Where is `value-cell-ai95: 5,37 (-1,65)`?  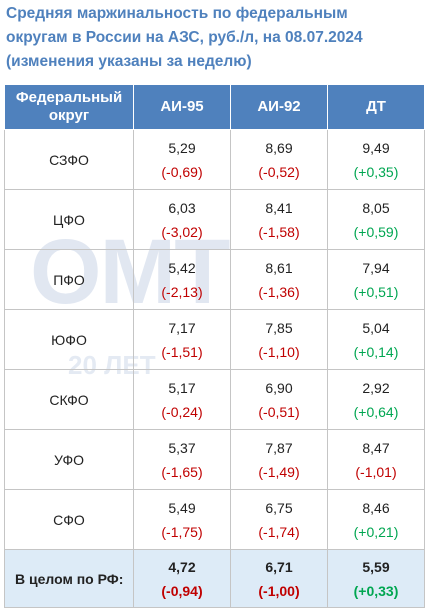 value-cell-ai95: 5,37 (-1,65) is located at coordinates (182, 459).